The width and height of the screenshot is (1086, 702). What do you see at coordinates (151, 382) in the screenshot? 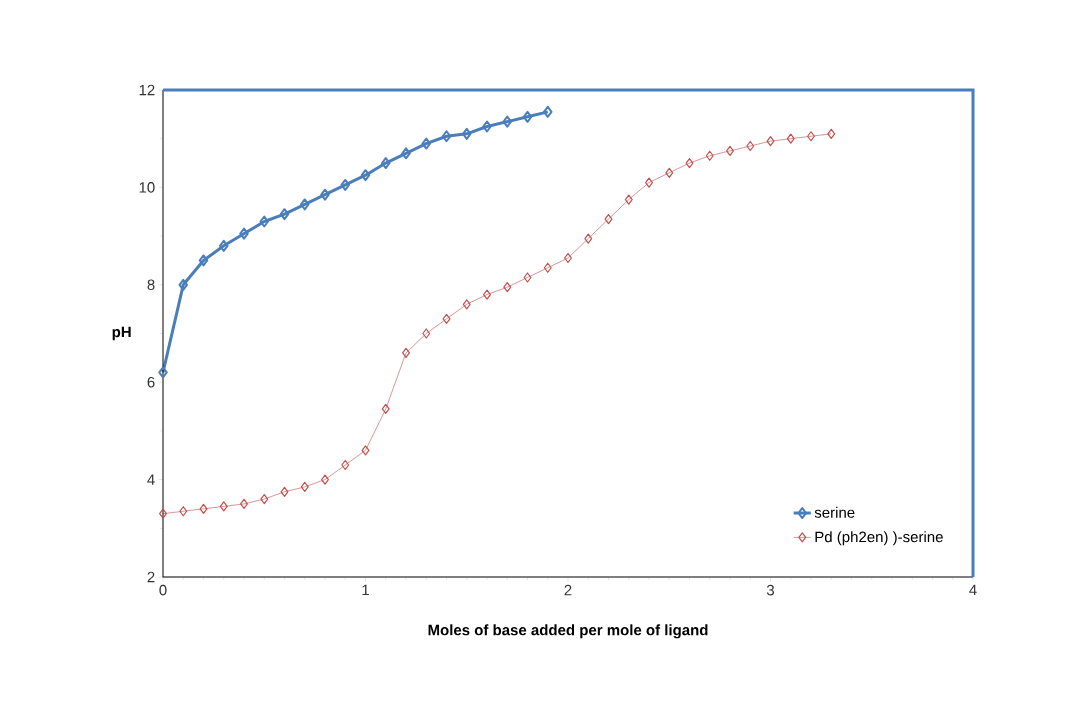
I see `y-tick-label: 6` at bounding box center [151, 382].